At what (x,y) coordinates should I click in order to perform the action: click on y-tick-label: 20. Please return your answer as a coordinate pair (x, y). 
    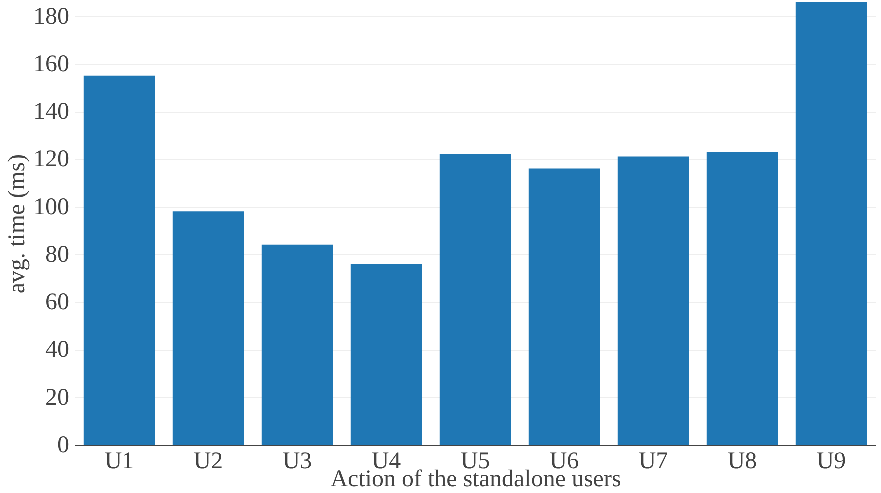
    Looking at the image, I should click on (58, 397).